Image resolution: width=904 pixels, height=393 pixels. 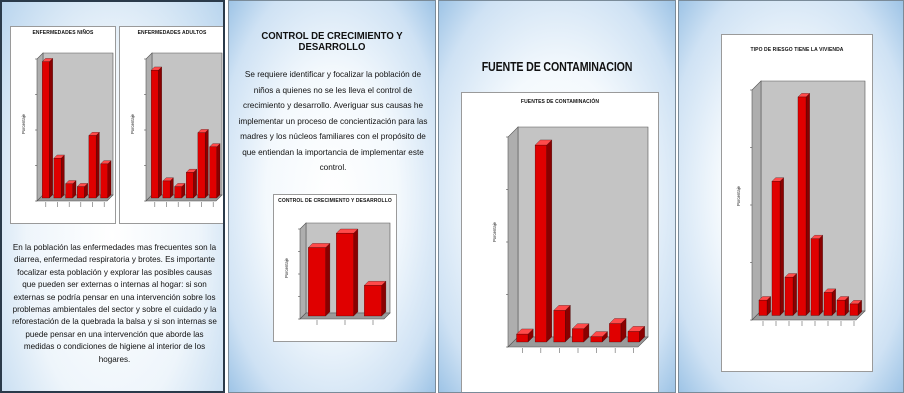 I want to click on chart-enfermedades-adultos: ENFERMEDADES ADULTOS Porcentaje, so click(x=171, y=125).